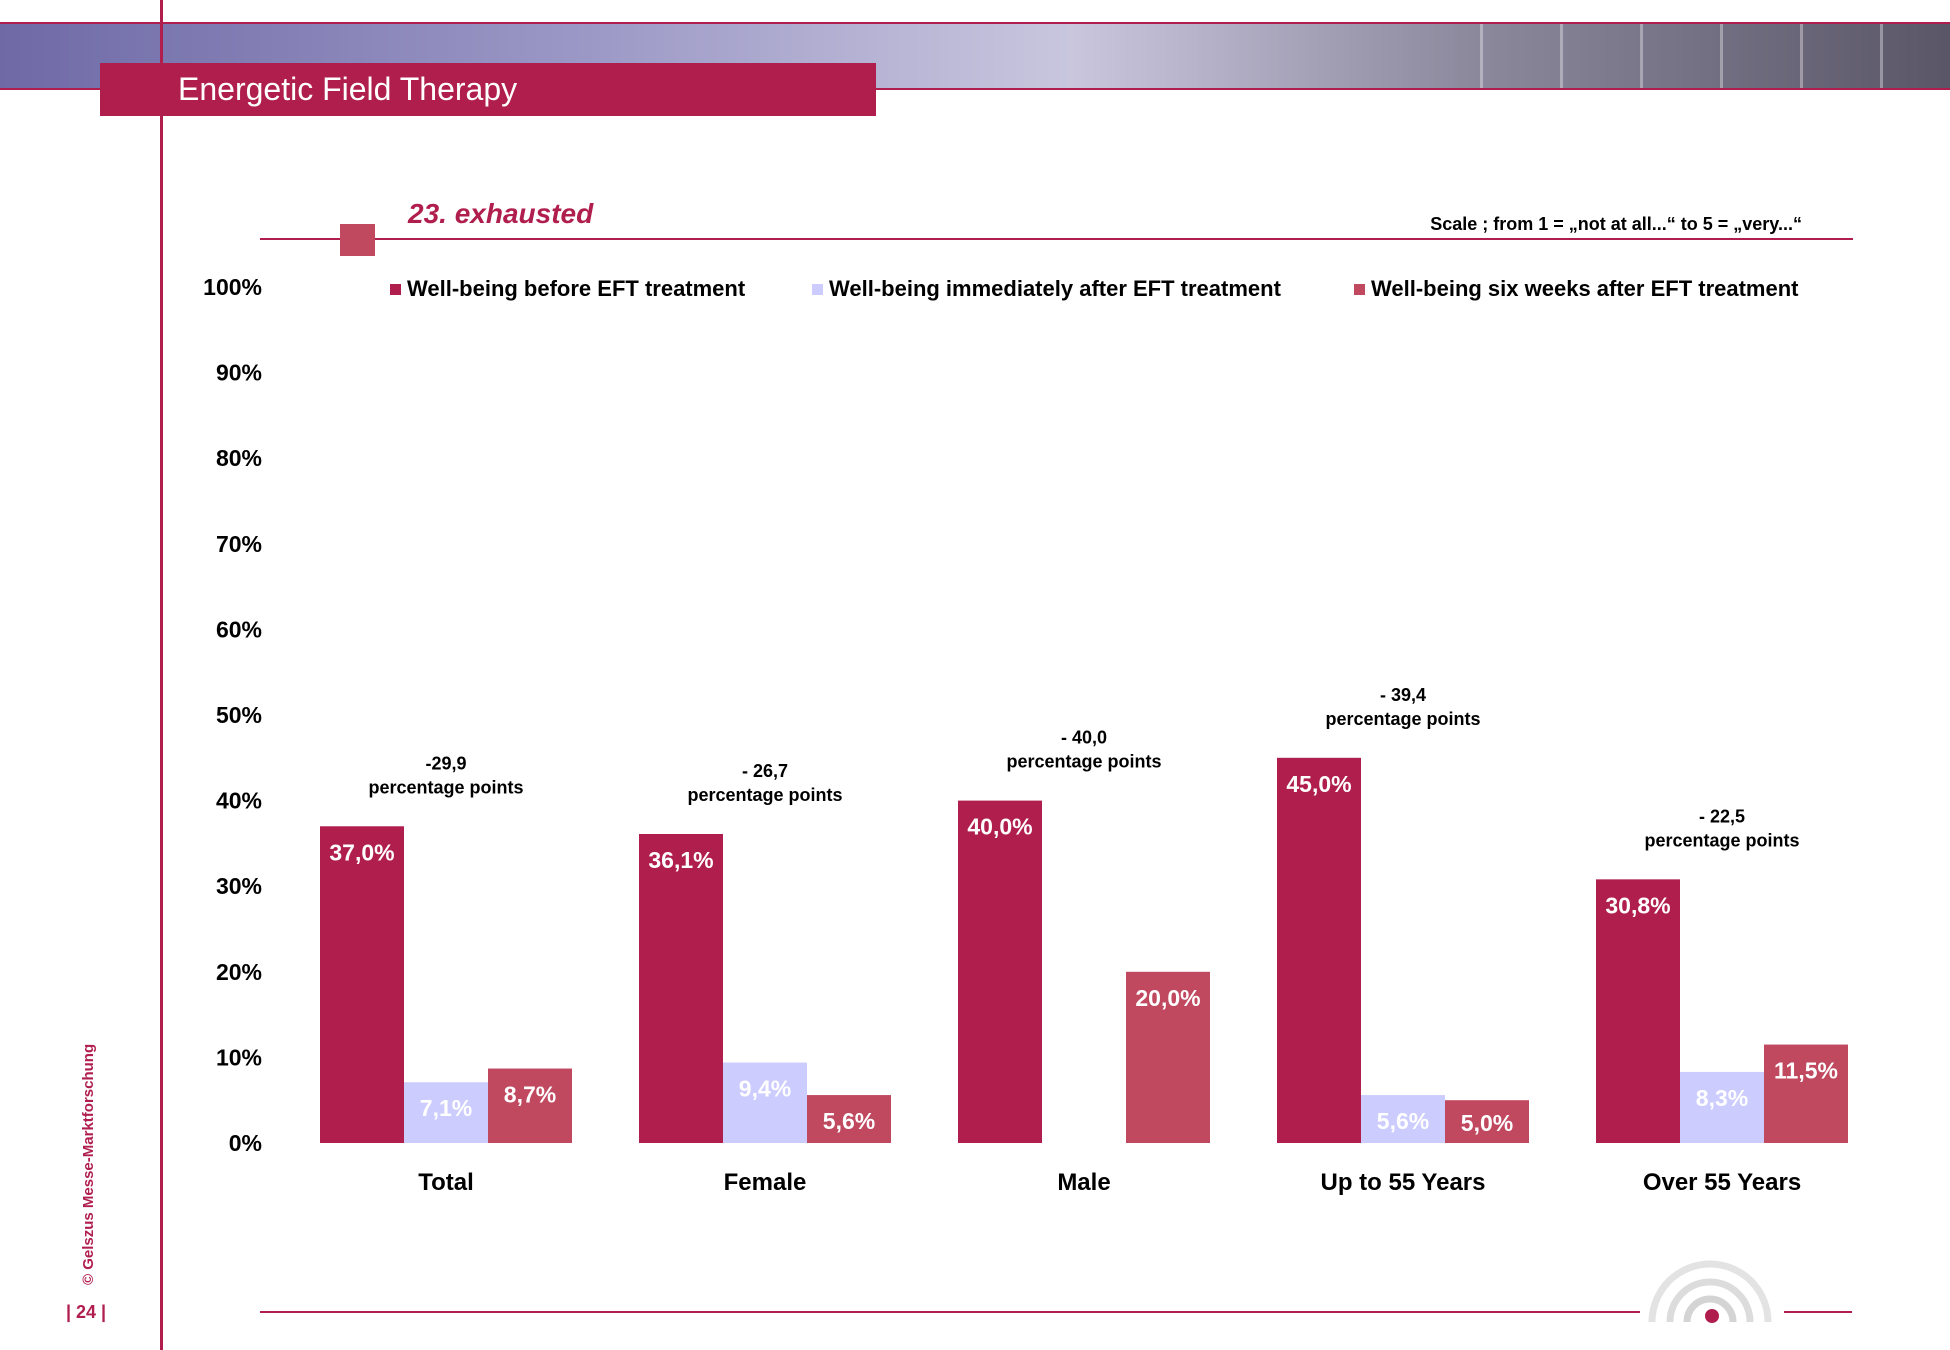 Image resolution: width=1950 pixels, height=1350 pixels. What do you see at coordinates (361, 852) in the screenshot?
I see `data-label: 37,0%` at bounding box center [361, 852].